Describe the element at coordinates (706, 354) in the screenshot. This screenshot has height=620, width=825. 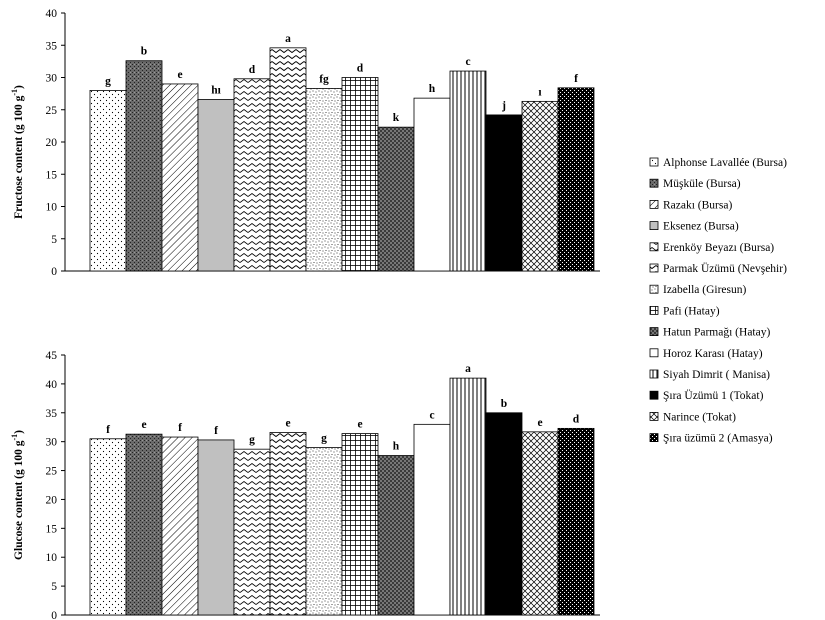
I see `legend-item: Horoz Karası (Hatay)` at that location.